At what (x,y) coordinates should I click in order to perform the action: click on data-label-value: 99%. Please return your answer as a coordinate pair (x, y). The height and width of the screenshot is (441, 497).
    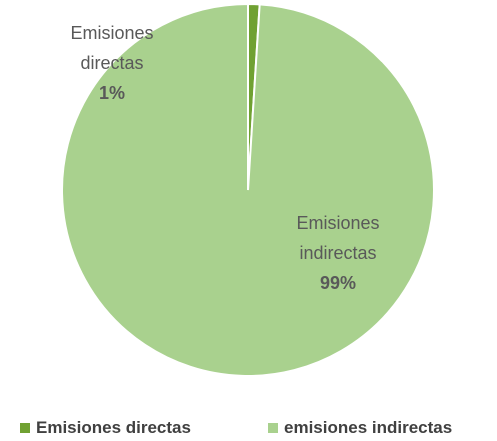
    Looking at the image, I should click on (338, 283).